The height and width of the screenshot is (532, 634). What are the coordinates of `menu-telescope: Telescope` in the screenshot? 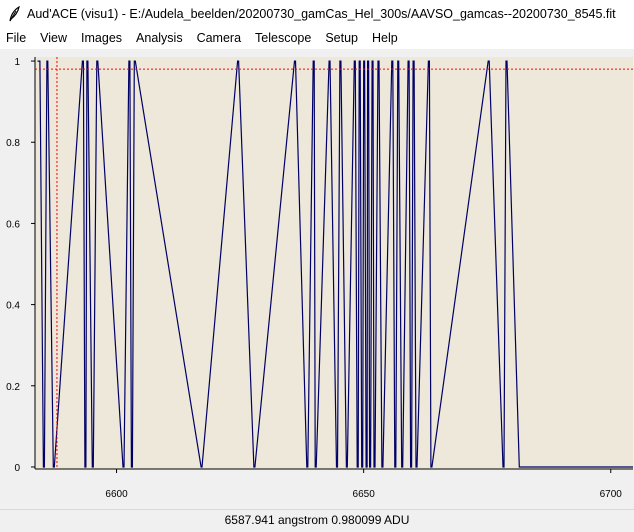 It's located at (283, 38).